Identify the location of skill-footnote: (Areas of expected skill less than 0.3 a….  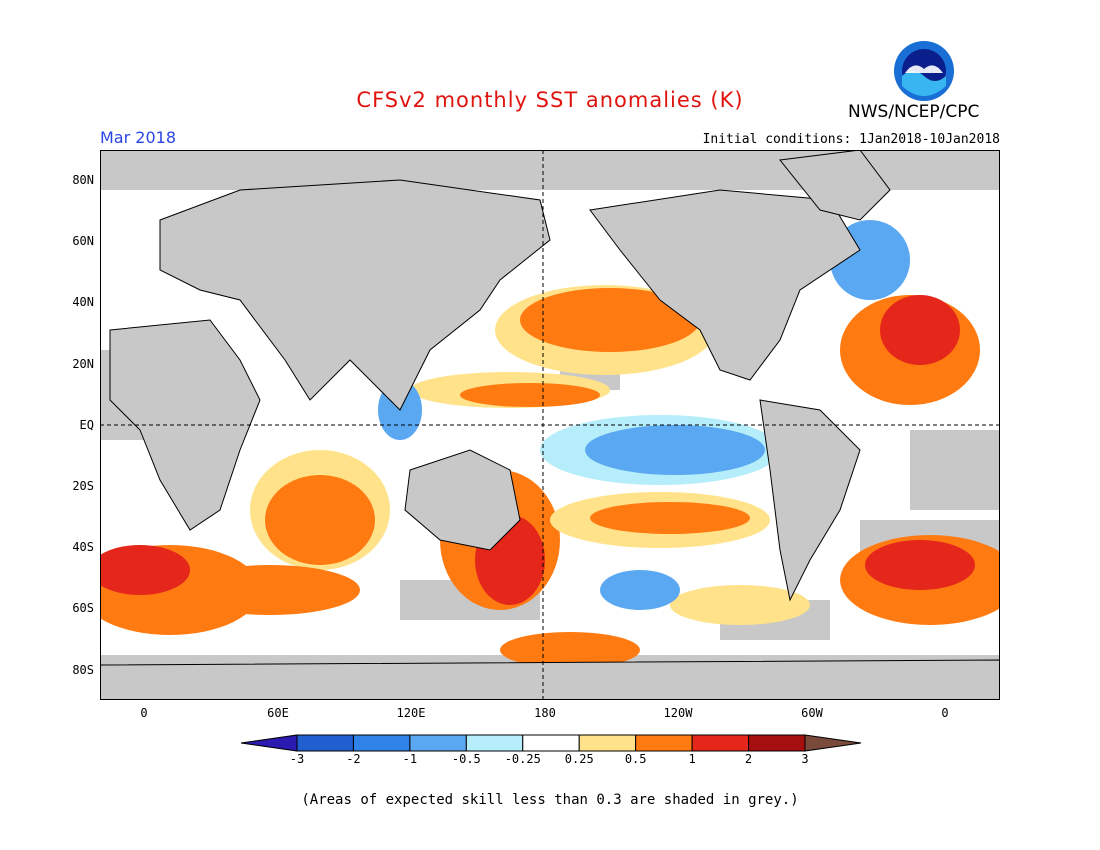
(550, 800).